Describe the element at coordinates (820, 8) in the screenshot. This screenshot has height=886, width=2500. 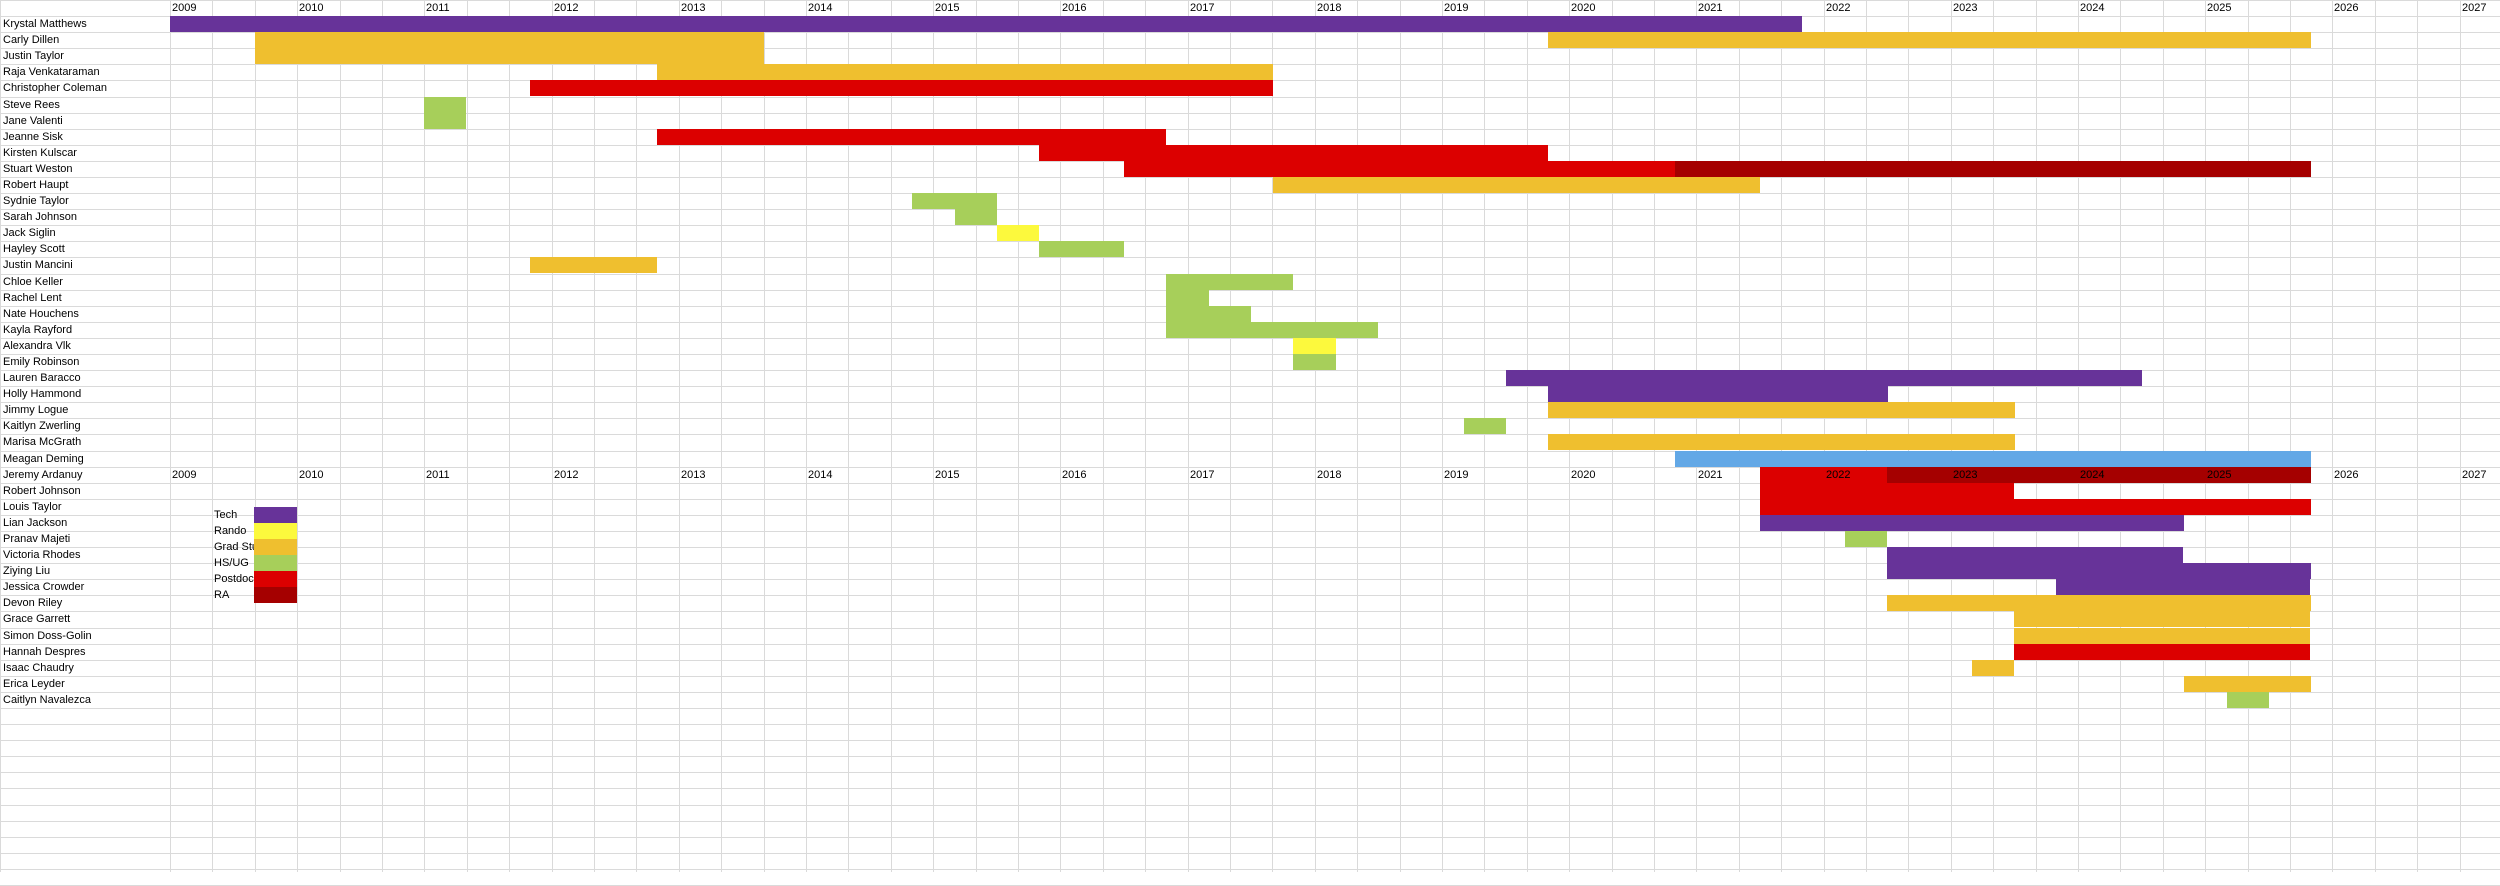
I see `header-top-year-label: 2014` at that location.